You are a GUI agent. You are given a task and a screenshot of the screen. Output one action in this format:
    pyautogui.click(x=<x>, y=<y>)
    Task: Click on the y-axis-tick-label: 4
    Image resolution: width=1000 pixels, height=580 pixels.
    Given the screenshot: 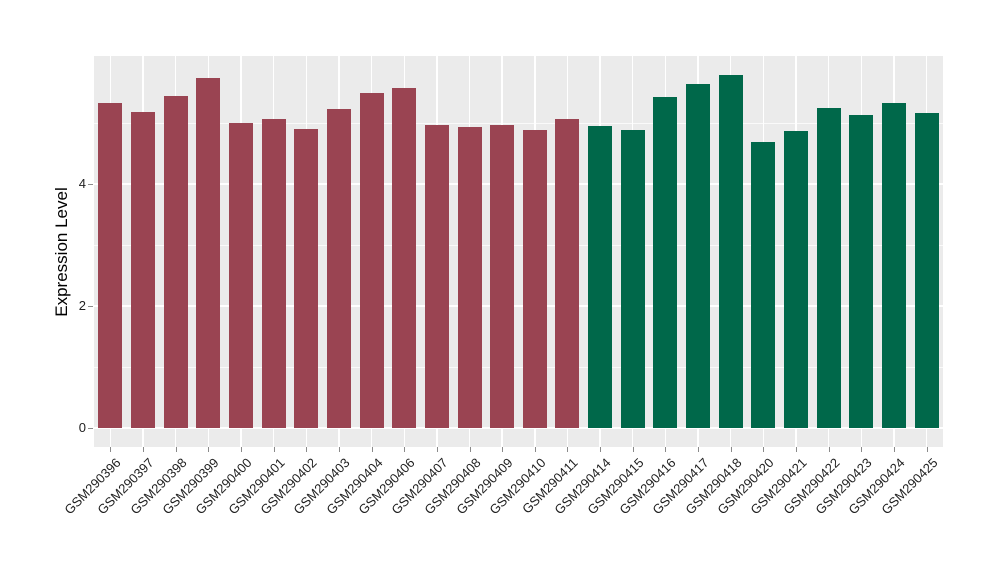 What is the action you would take?
    pyautogui.click(x=82, y=183)
    